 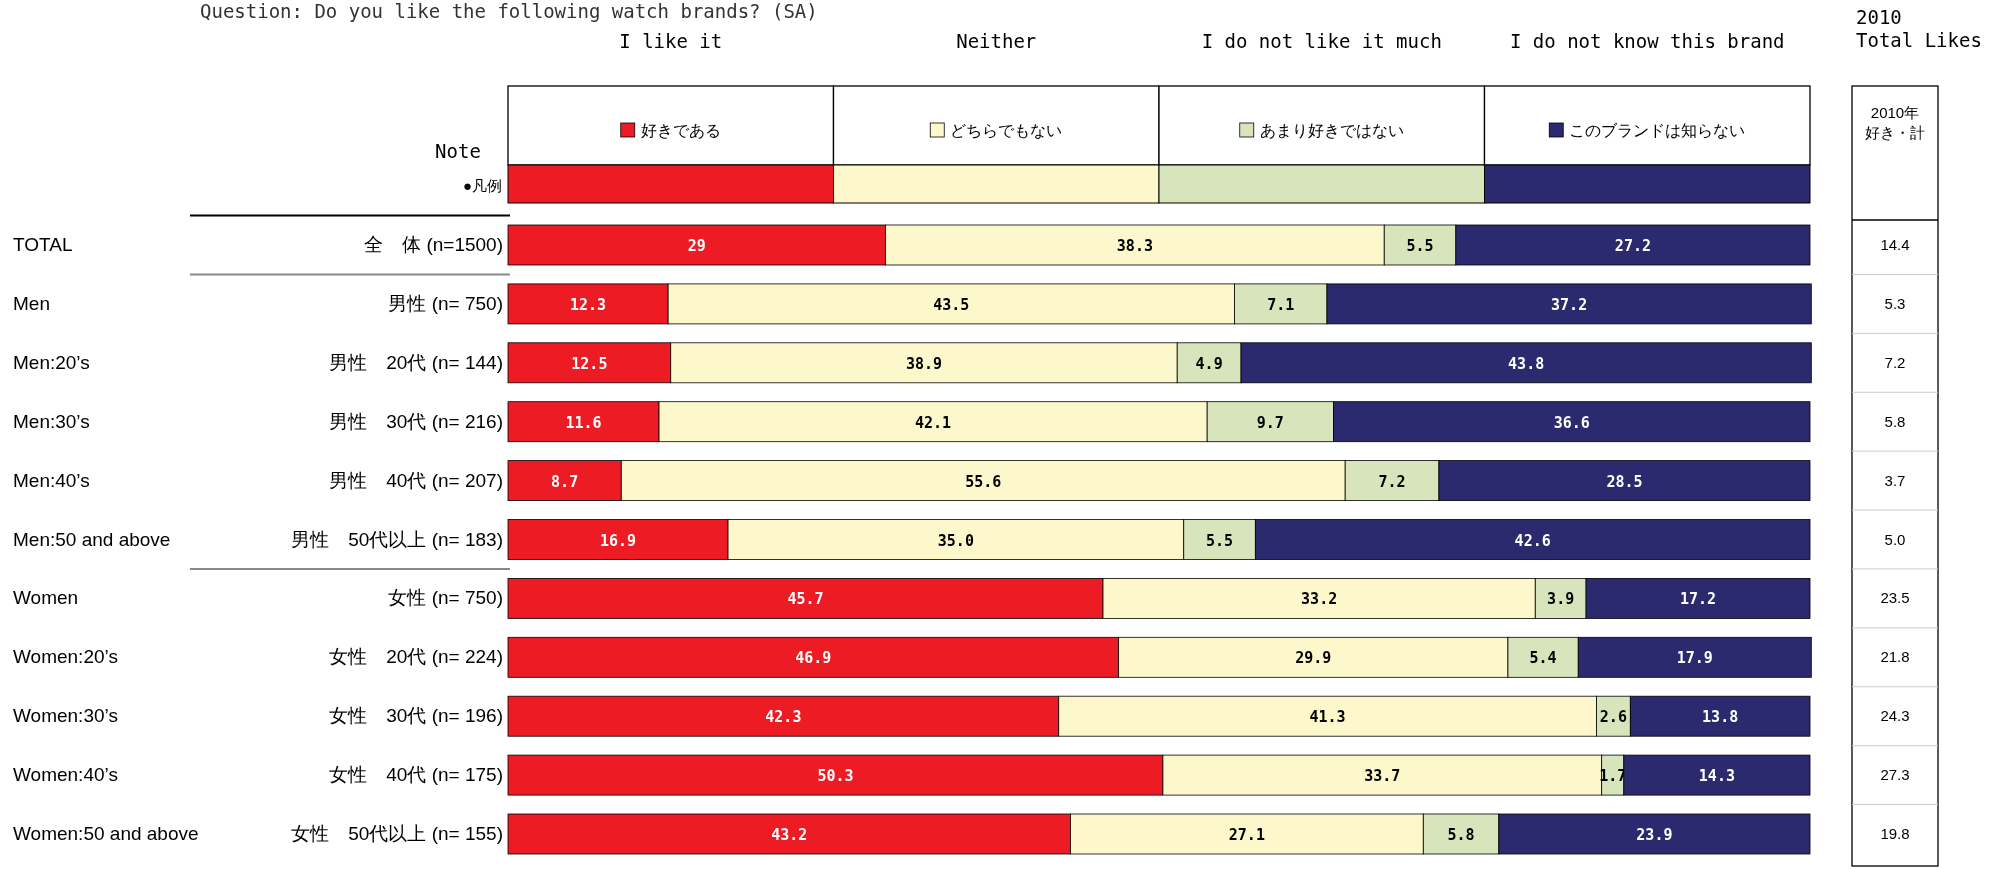 I want to click on data-label: 43.5, so click(x=951, y=304).